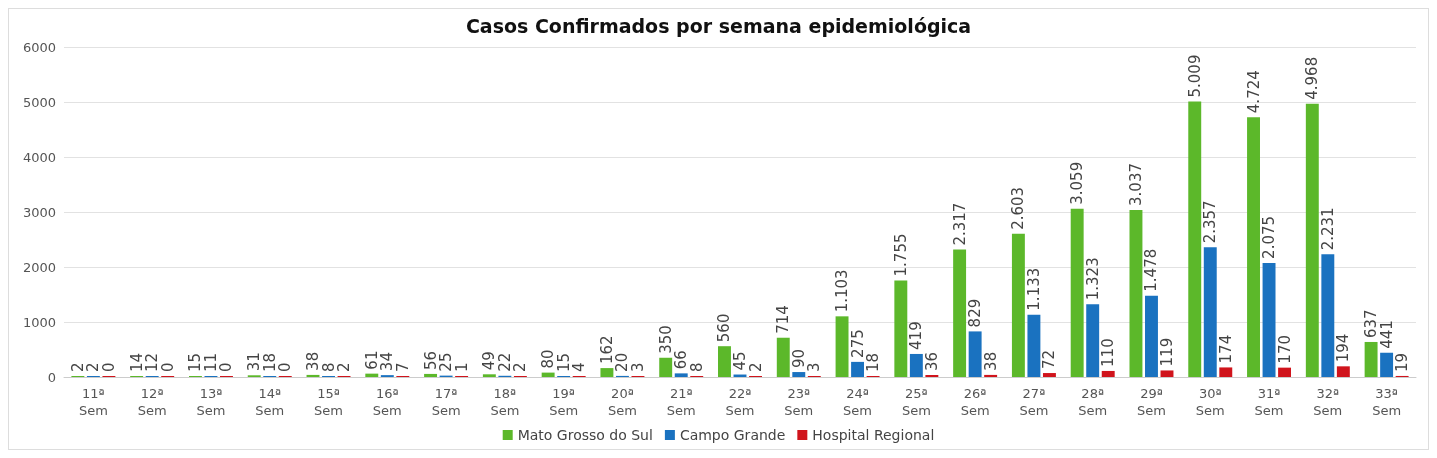  What do you see at coordinates (681, 402) in the screenshot?
I see `x-tick-label: 21ª Sem` at bounding box center [681, 402].